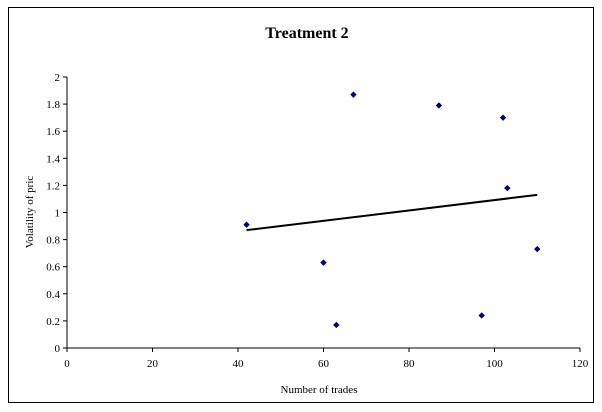 The width and height of the screenshot is (602, 412). What do you see at coordinates (53, 132) in the screenshot?
I see `y-tick-label: 1.6` at bounding box center [53, 132].